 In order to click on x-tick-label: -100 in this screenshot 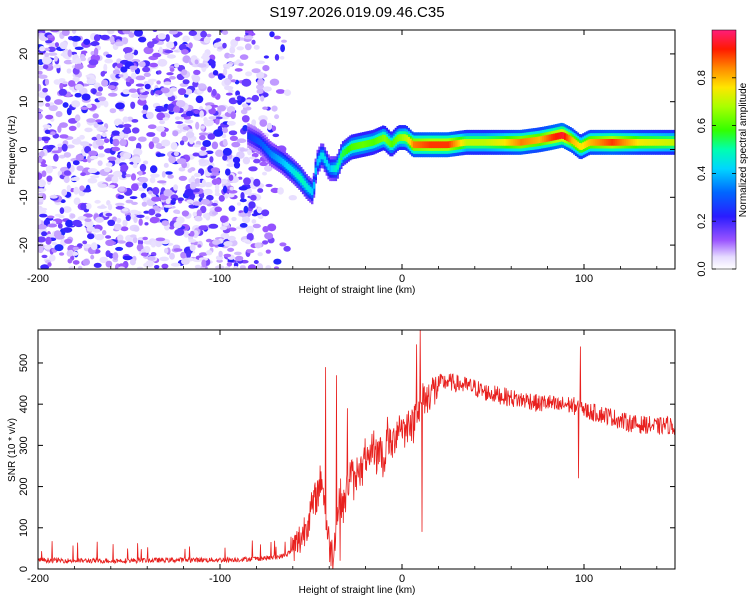, I will do `click(220, 279)`.